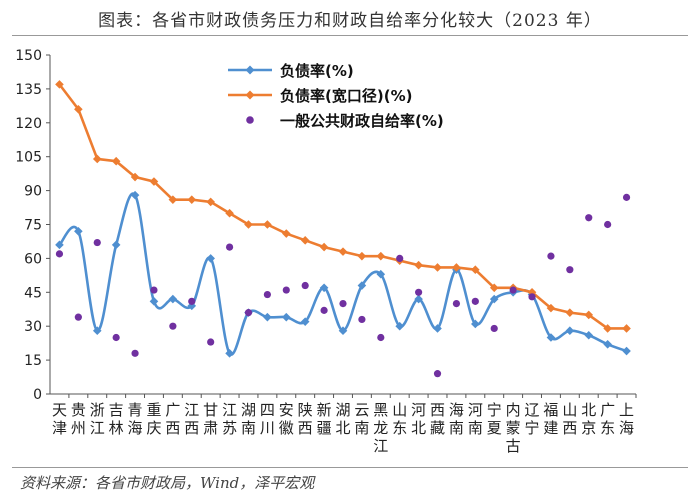 Image resolution: width=700 pixels, height=501 pixels. What do you see at coordinates (305, 419) in the screenshot?
I see `x-tick-label: 陕西` at bounding box center [305, 419].